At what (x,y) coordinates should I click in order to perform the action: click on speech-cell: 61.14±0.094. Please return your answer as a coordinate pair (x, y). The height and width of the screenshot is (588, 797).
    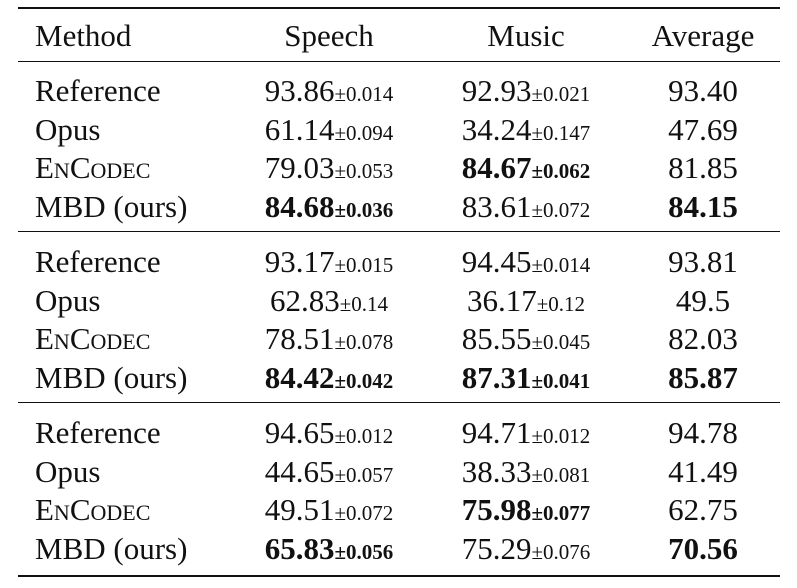
    Looking at the image, I should click on (329, 131).